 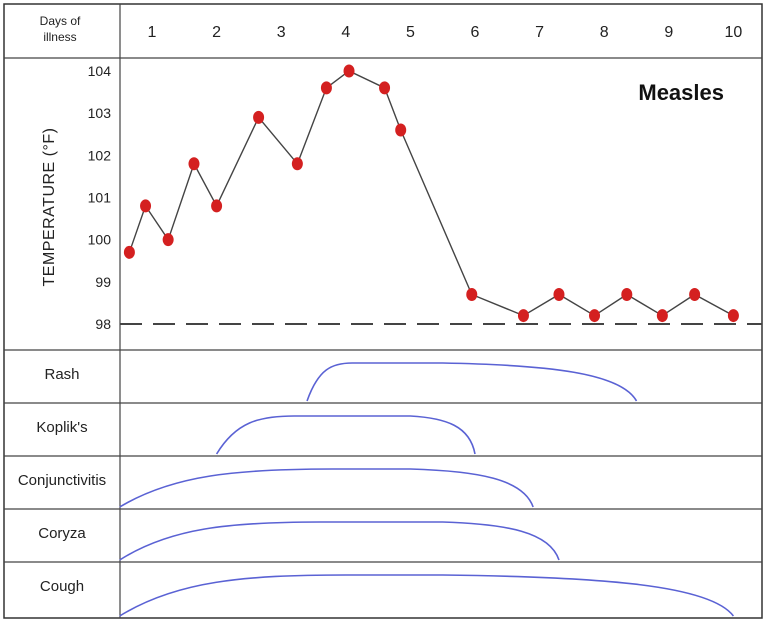 What do you see at coordinates (60, 21) in the screenshot?
I see `header-label-line1: Days of` at bounding box center [60, 21].